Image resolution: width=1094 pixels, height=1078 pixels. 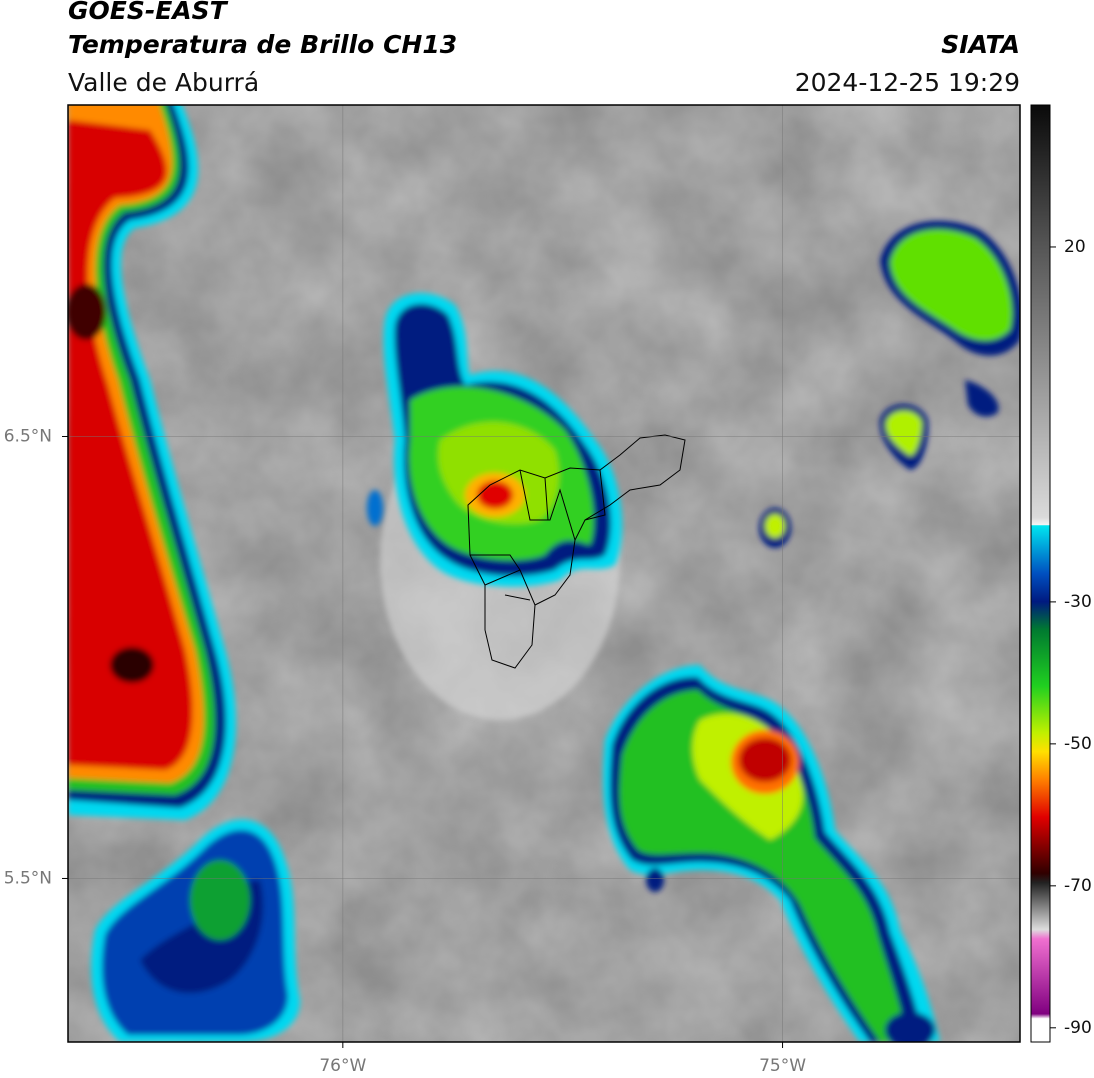 I want to click on colorbar-tick-label: -90, so click(x=1078, y=1028).